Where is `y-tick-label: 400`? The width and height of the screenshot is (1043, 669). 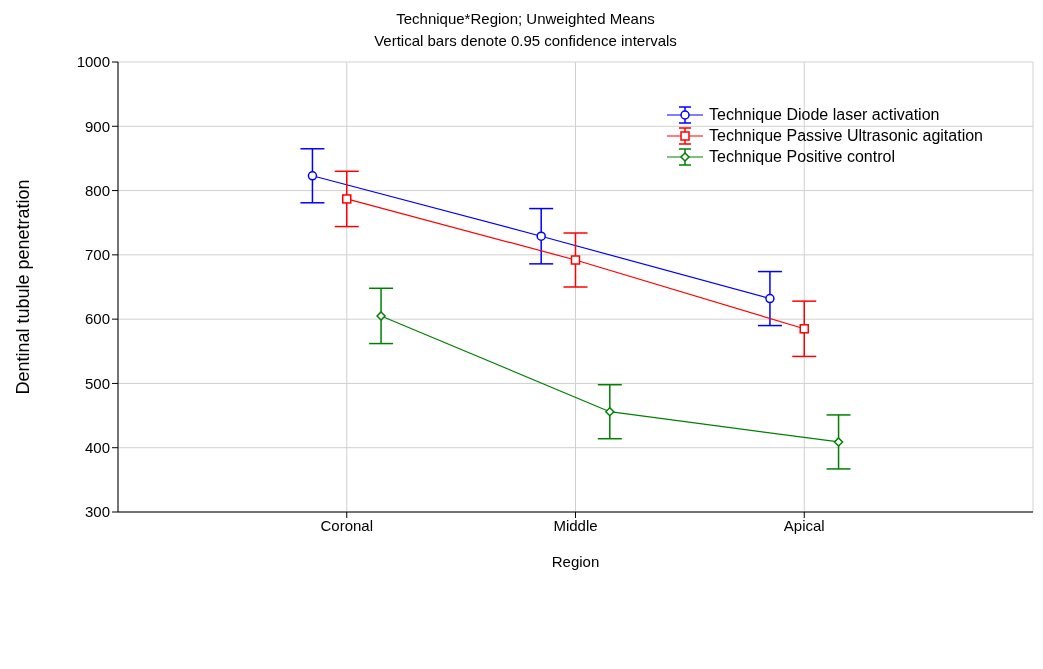
y-tick-label: 400 is located at coordinates (97, 448).